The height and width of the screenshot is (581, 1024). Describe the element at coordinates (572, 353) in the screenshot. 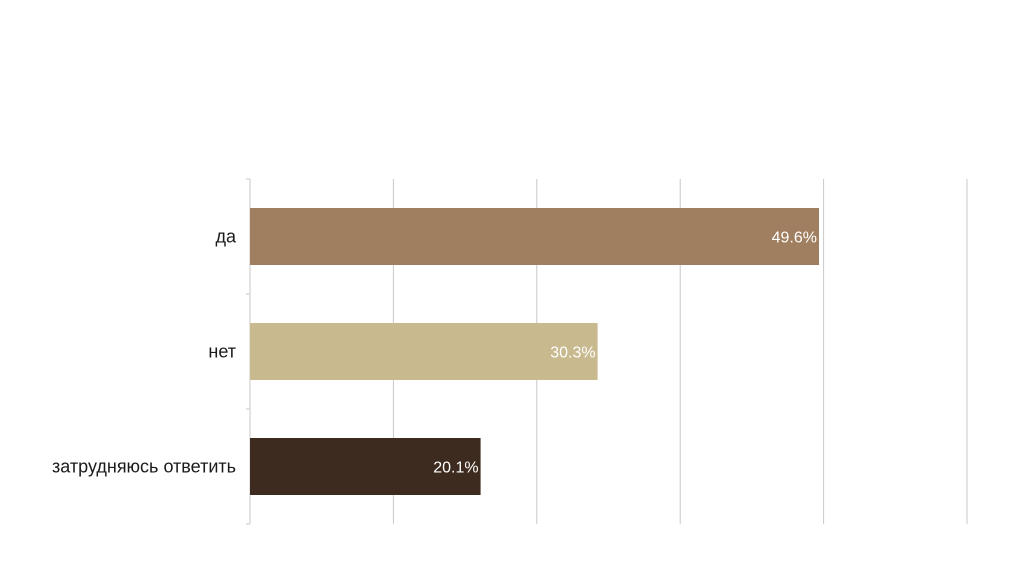

I see `data-label: 30.3%` at that location.